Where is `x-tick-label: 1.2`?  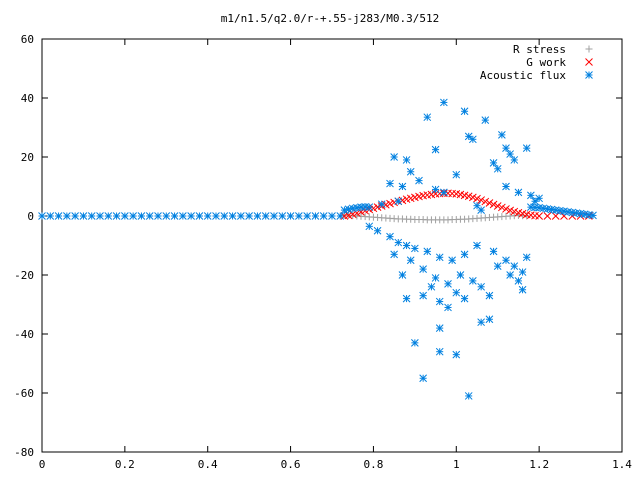
x-tick-label: 1.2 is located at coordinates (539, 464).